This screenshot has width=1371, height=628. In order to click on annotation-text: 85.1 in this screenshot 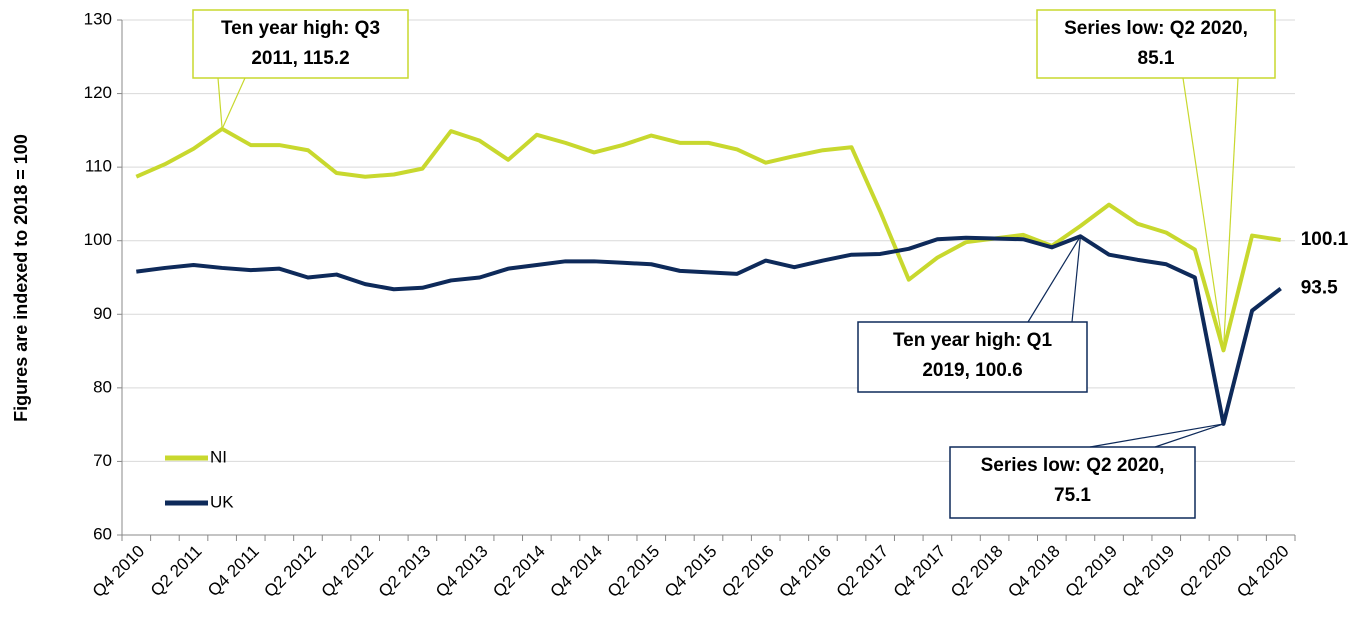, I will do `click(1156, 58)`.